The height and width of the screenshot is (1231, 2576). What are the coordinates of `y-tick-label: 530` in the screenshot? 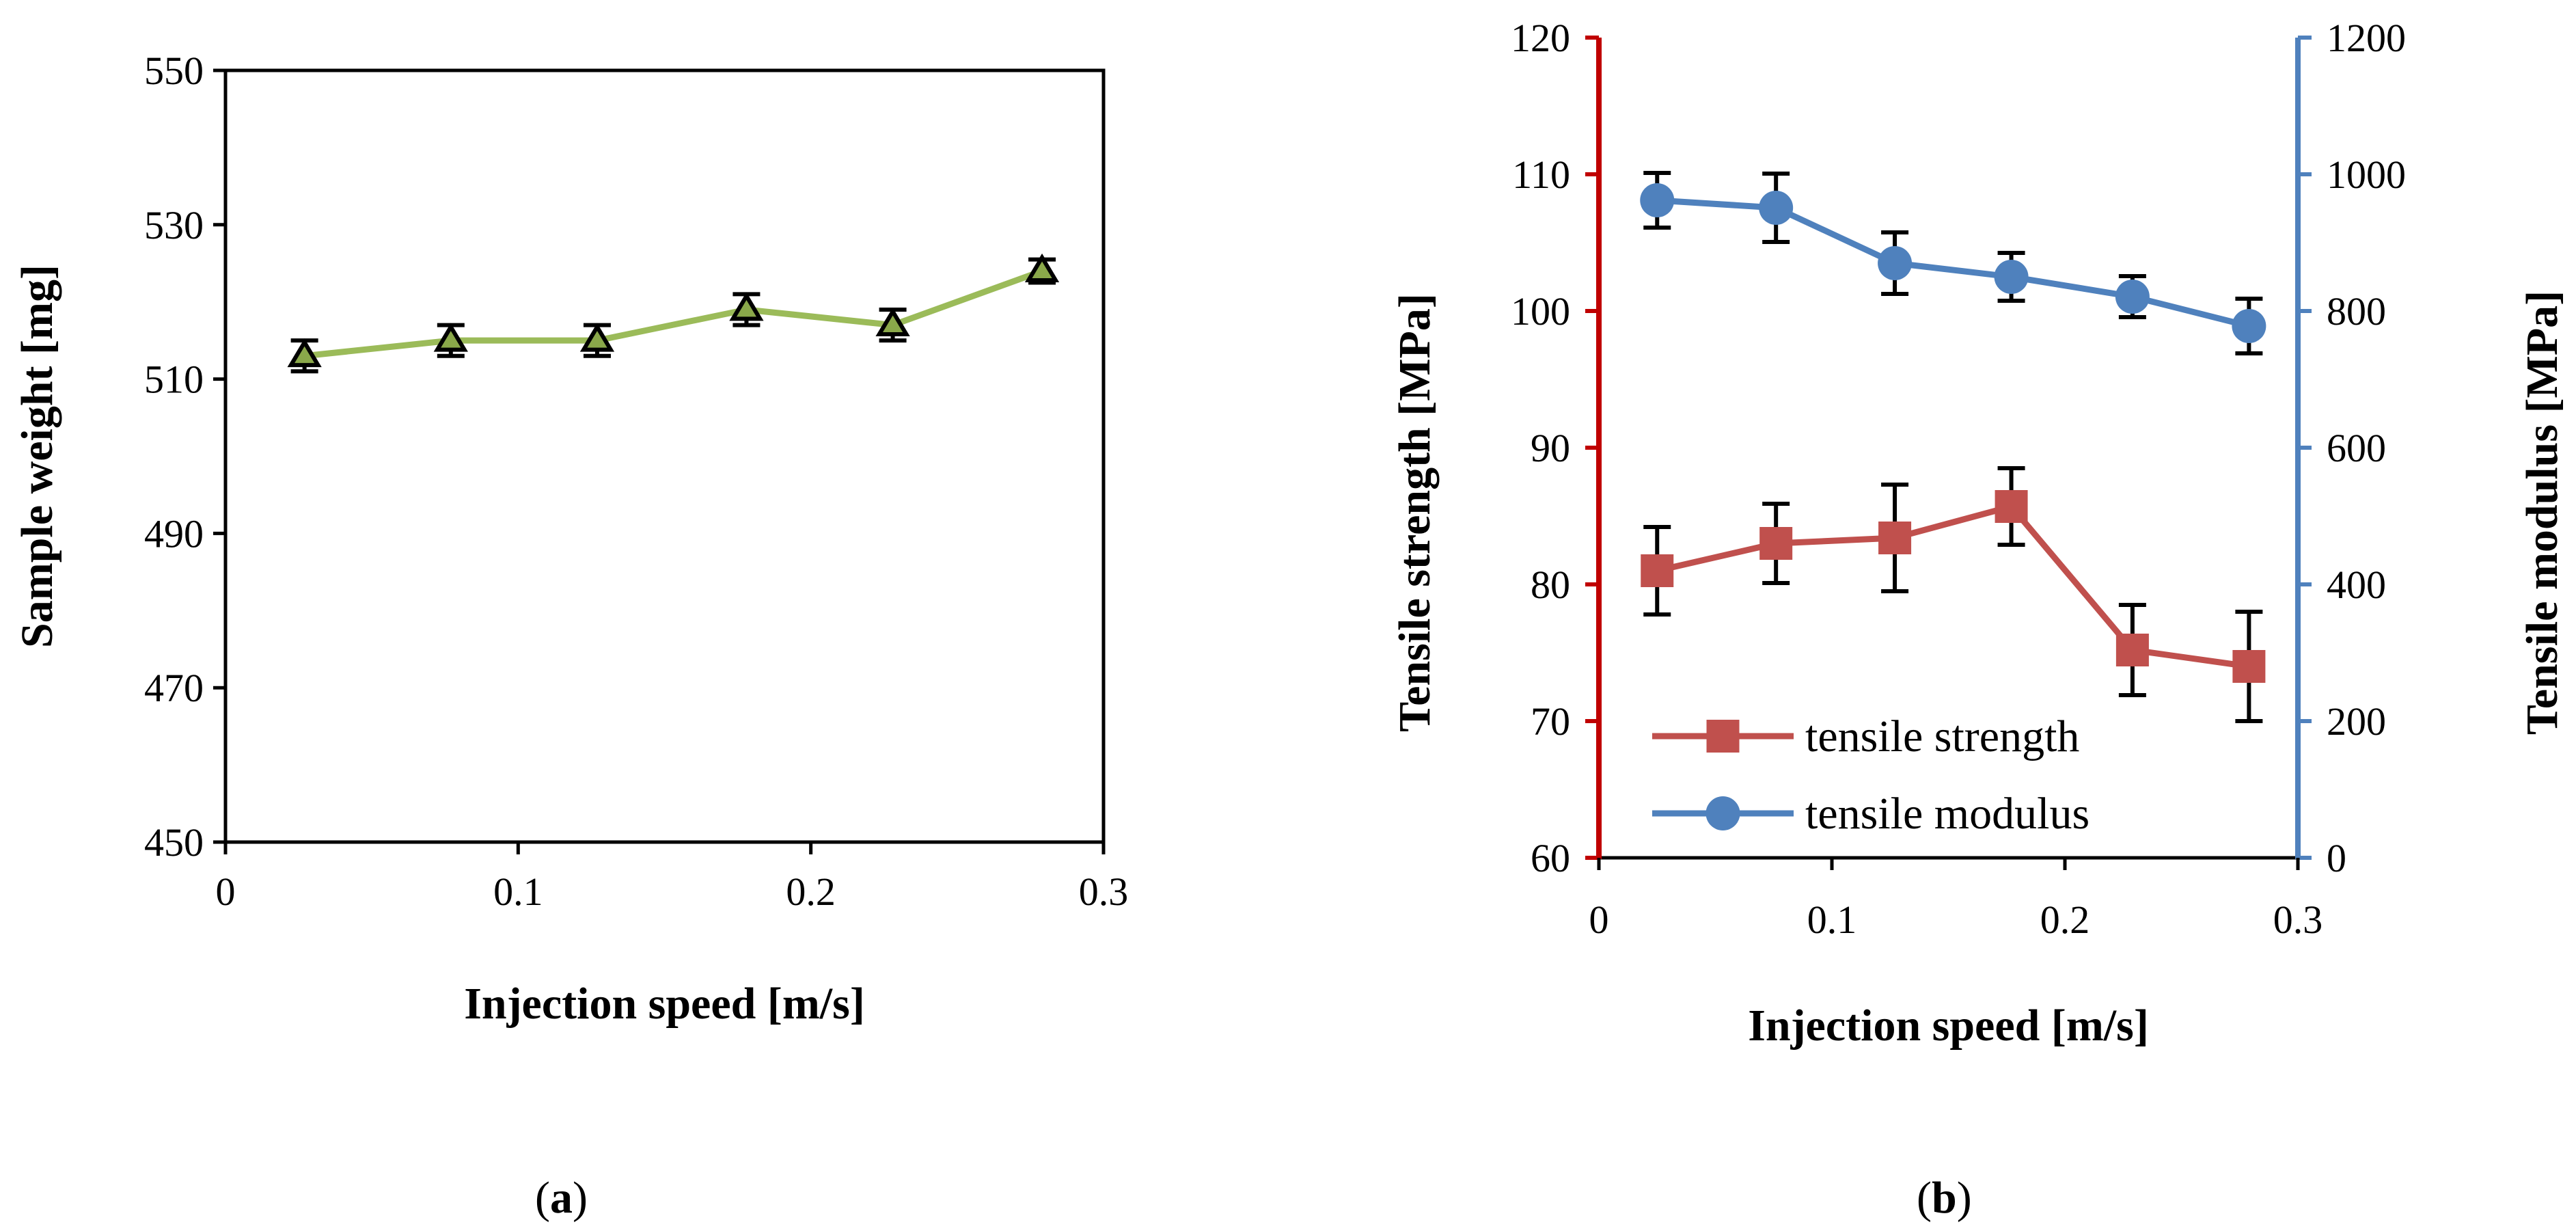 It's located at (174, 225).